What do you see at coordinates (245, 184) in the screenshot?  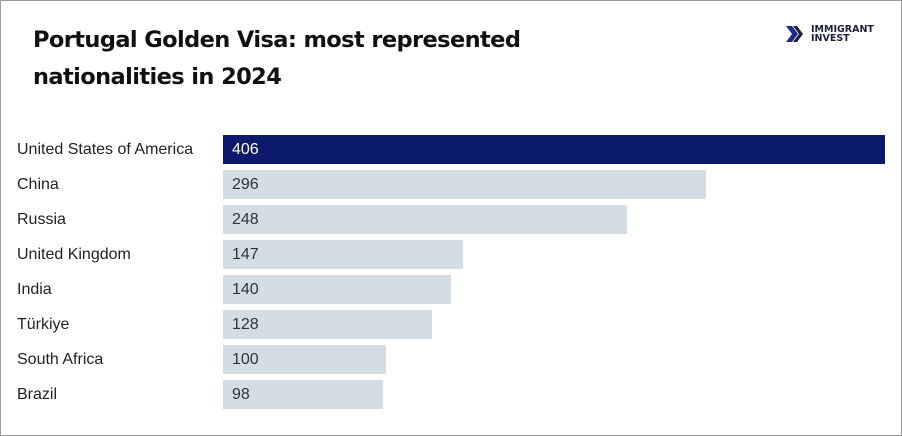 I see `value-label: 296` at bounding box center [245, 184].